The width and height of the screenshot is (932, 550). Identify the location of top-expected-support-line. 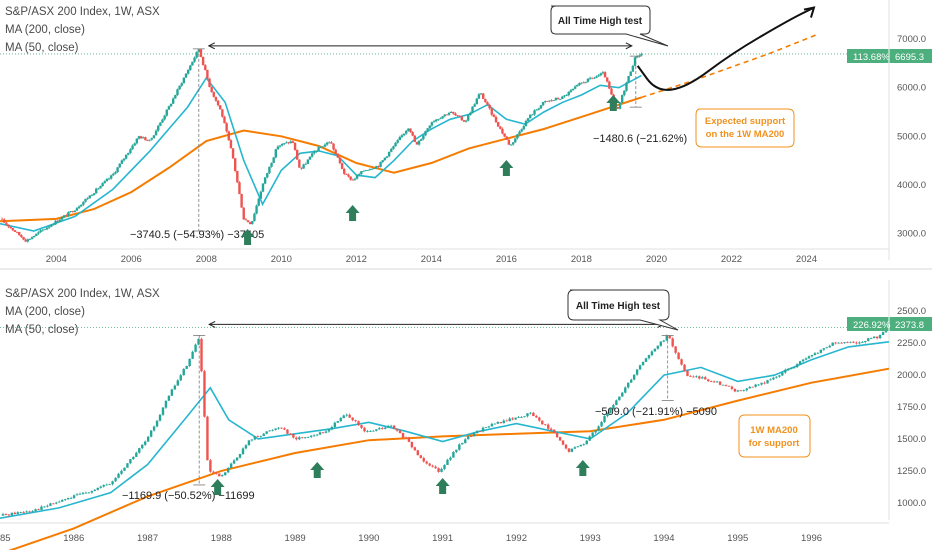
(729, 66).